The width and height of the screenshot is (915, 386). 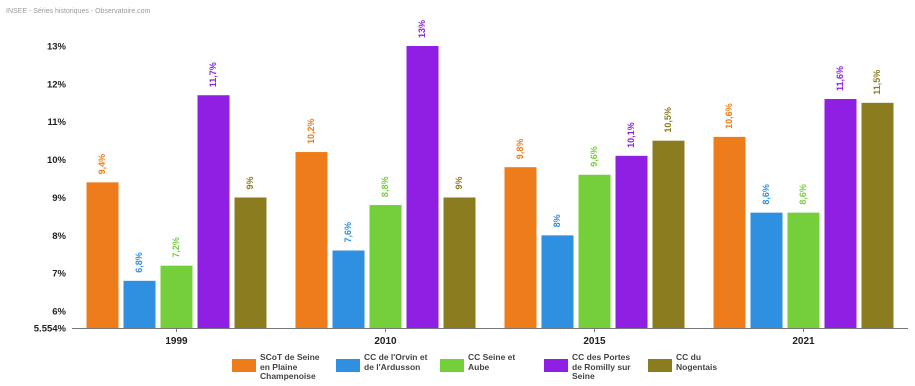 What do you see at coordinates (668, 120) in the screenshot?
I see `data-label: 10,5%` at bounding box center [668, 120].